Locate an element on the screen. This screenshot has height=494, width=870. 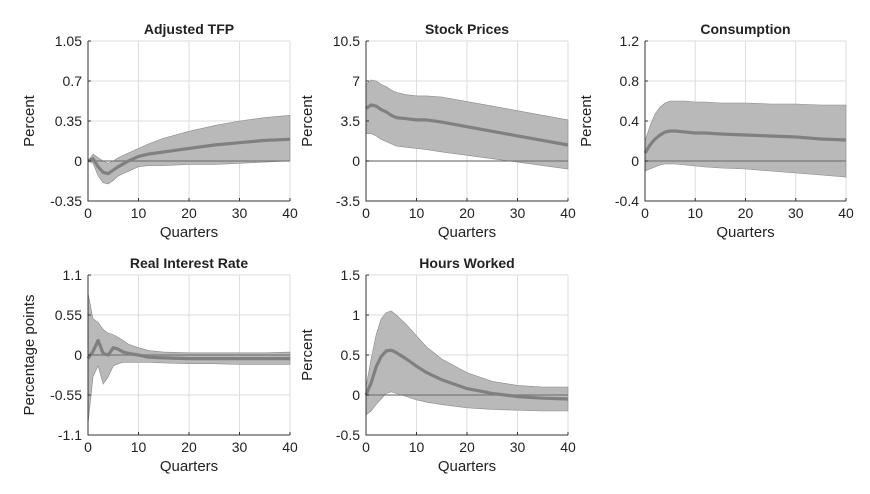
y-tick-label: 1.05 is located at coordinates (68, 41).